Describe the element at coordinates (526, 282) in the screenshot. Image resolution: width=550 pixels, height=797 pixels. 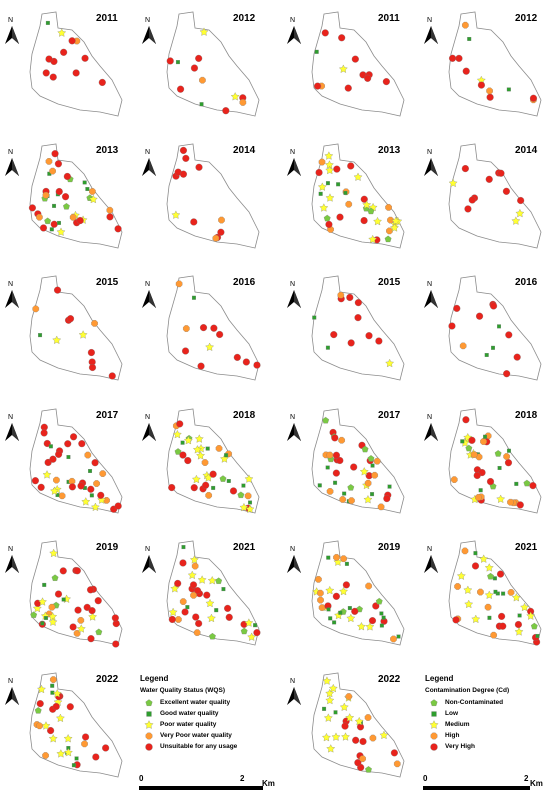
I see `panel-year-label: 2016` at that location.